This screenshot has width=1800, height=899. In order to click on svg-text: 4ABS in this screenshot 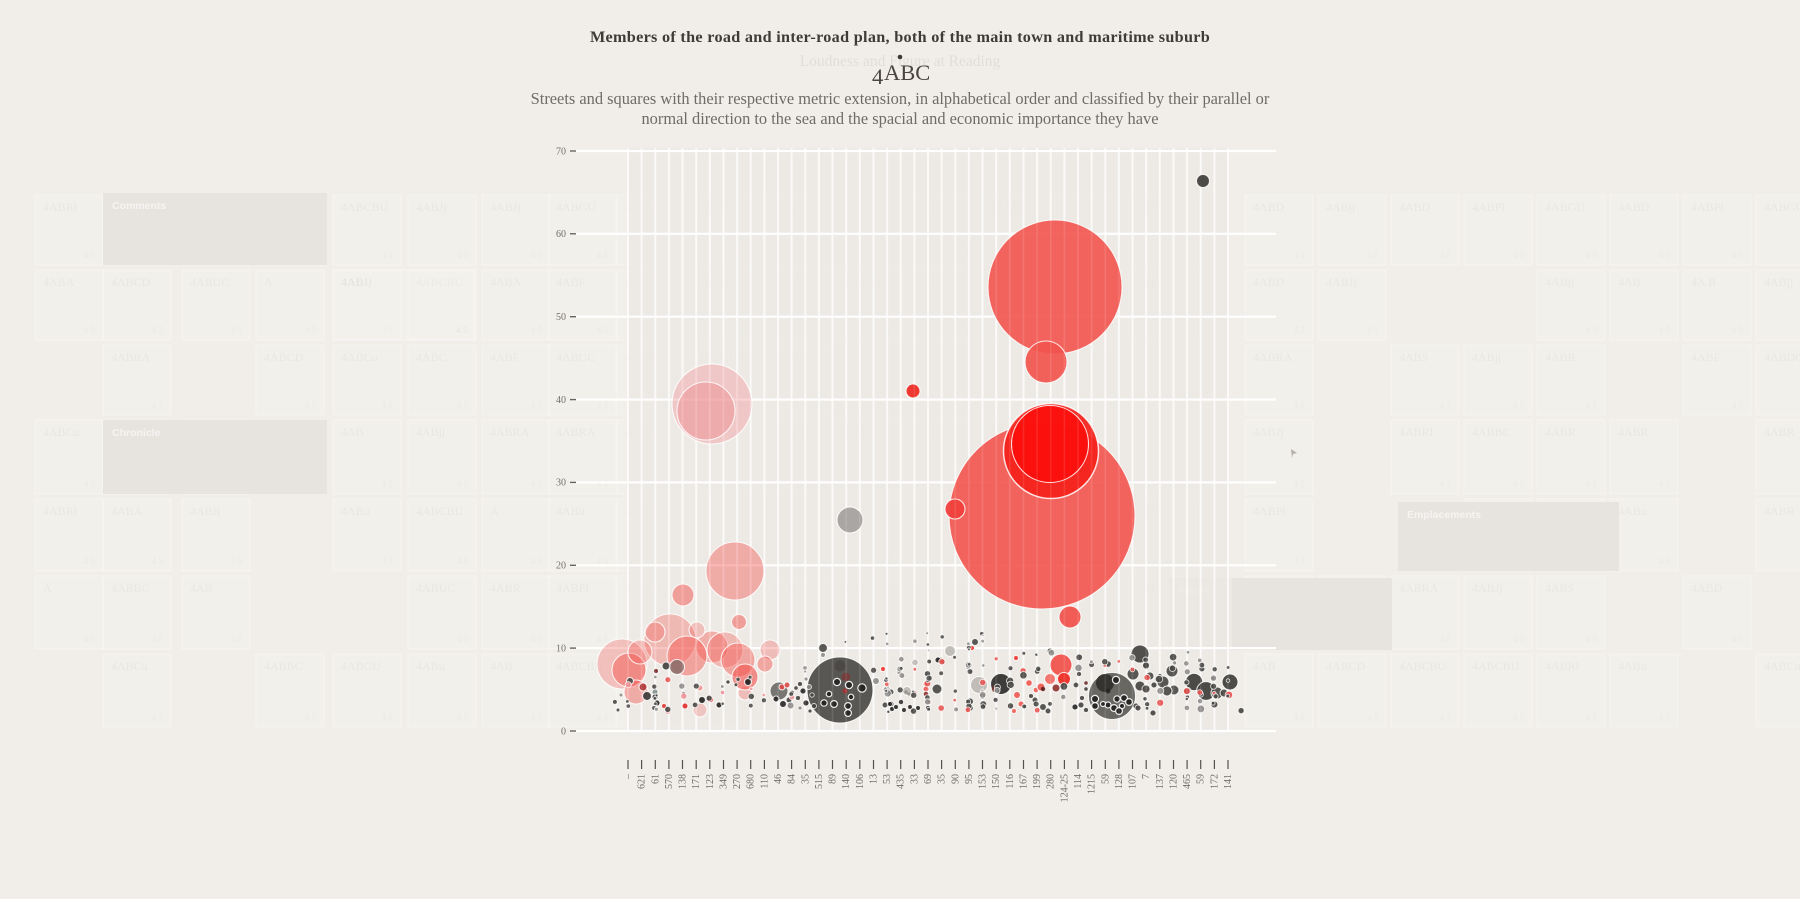, I will do `click(1413, 357)`.